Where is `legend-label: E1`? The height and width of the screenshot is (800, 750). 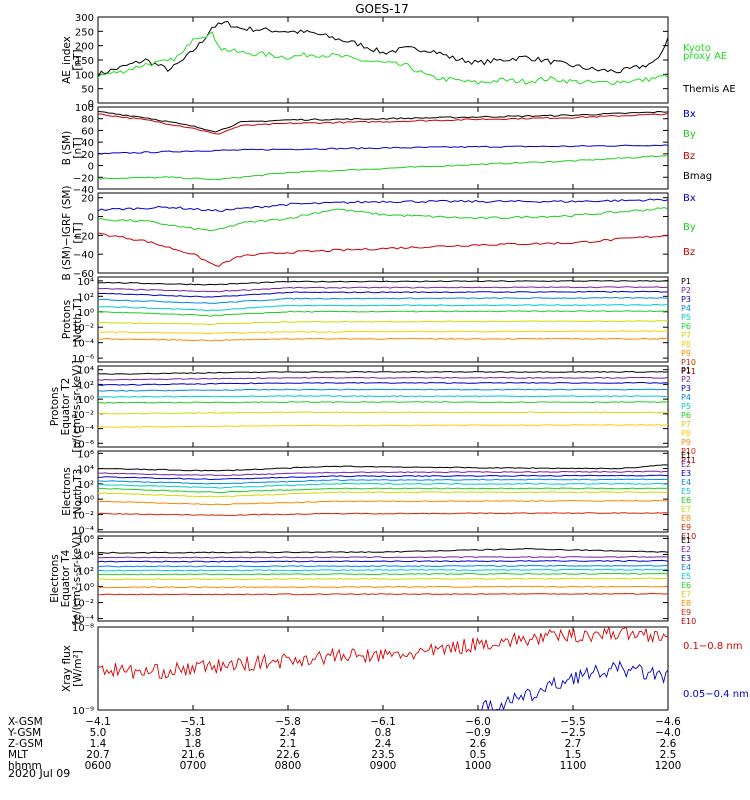
legend-label: E1 is located at coordinates (686, 455).